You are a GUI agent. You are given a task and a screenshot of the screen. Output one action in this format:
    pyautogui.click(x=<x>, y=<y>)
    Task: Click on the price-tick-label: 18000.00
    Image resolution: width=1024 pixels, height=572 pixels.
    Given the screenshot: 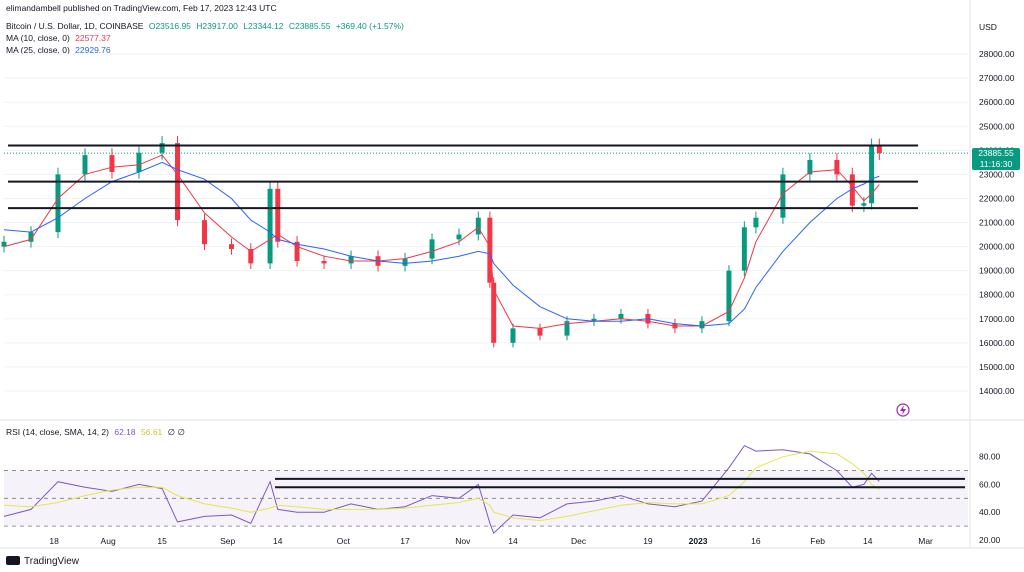 What is the action you would take?
    pyautogui.click(x=997, y=295)
    